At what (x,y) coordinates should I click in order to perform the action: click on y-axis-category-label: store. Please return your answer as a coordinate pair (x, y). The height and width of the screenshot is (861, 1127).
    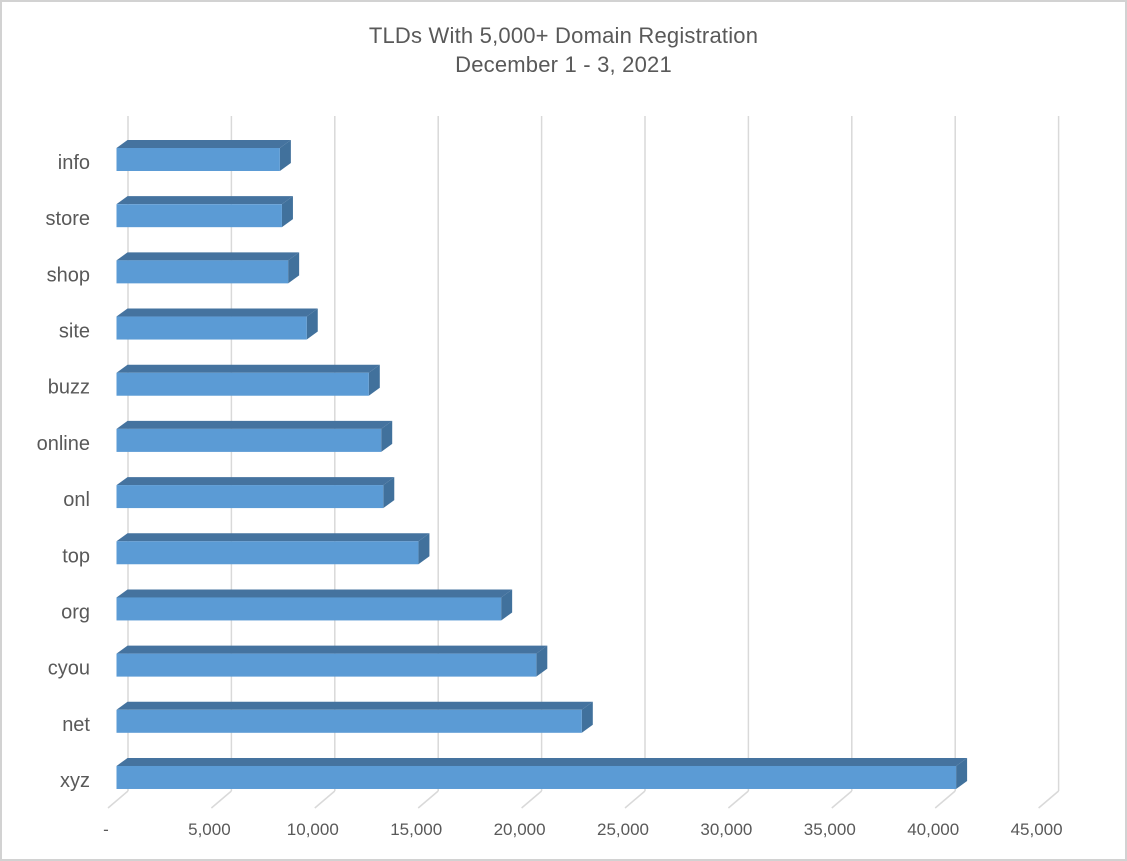
    Looking at the image, I should click on (68, 219).